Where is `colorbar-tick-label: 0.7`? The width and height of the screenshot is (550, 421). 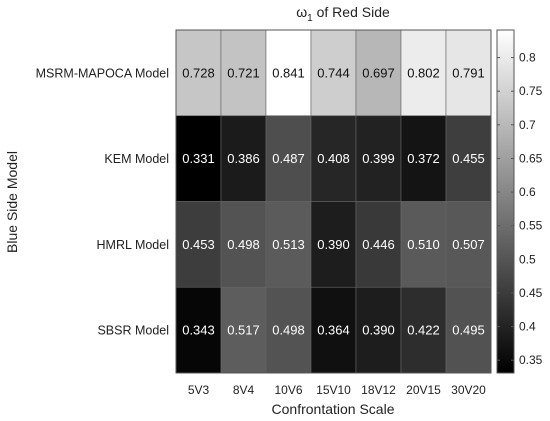
colorbar-tick-label: 0.7 is located at coordinates (527, 125).